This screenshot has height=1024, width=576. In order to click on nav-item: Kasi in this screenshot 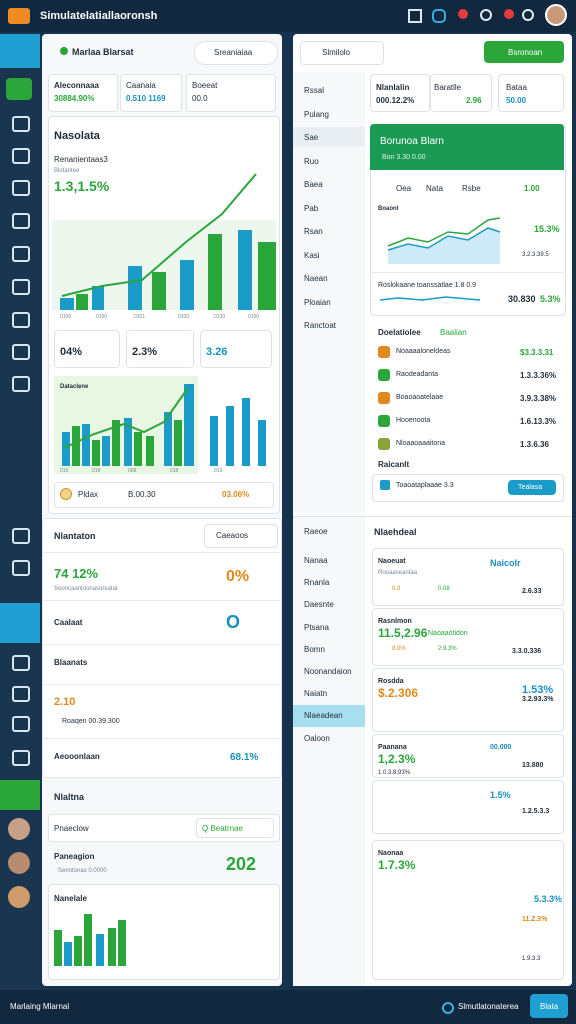, I will do `click(312, 255)`.